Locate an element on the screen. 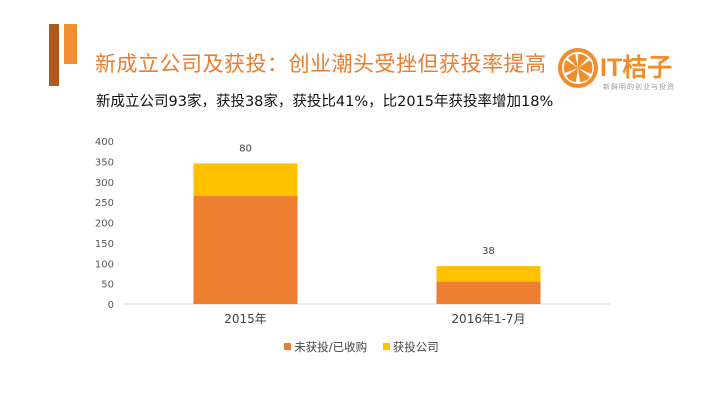 The height and width of the screenshot is (404, 723). y-tick-label: 350 is located at coordinates (104, 162).